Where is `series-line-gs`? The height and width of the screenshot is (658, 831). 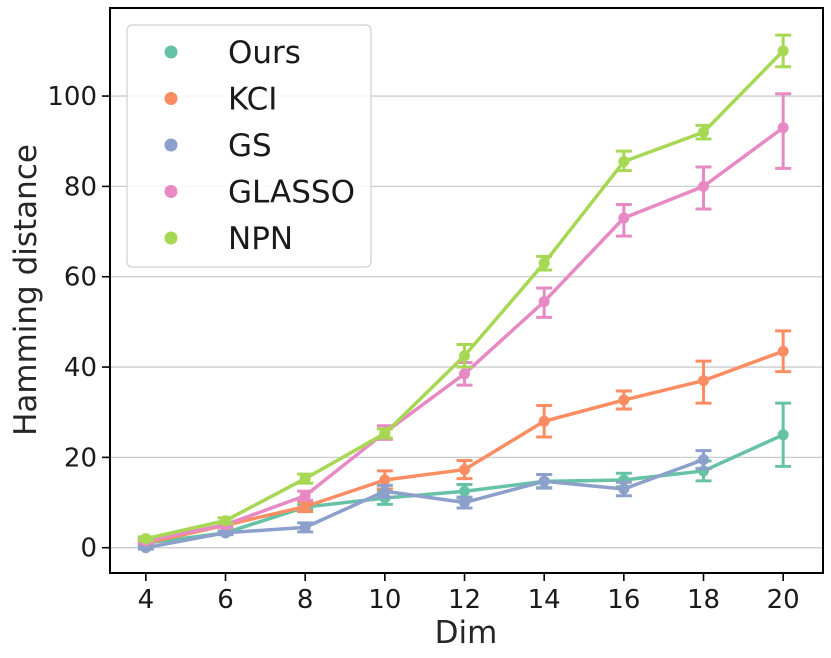
series-line-gs is located at coordinates (425, 503).